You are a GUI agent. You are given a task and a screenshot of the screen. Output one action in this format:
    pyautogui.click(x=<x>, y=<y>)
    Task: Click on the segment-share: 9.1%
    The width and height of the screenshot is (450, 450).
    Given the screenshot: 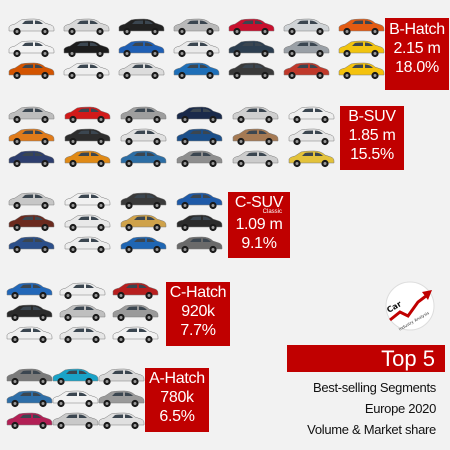 What is the action you would take?
    pyautogui.click(x=259, y=243)
    